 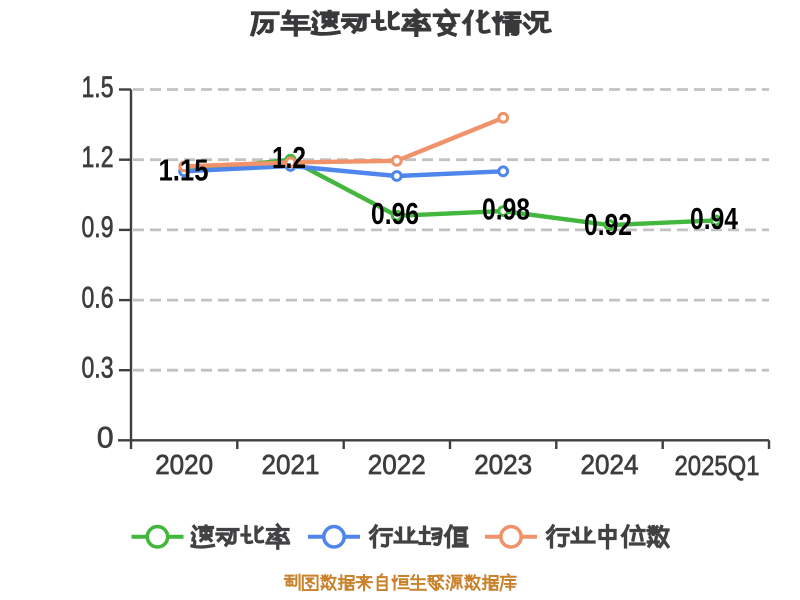 I want to click on svg-text: 2024, so click(x=610, y=464).